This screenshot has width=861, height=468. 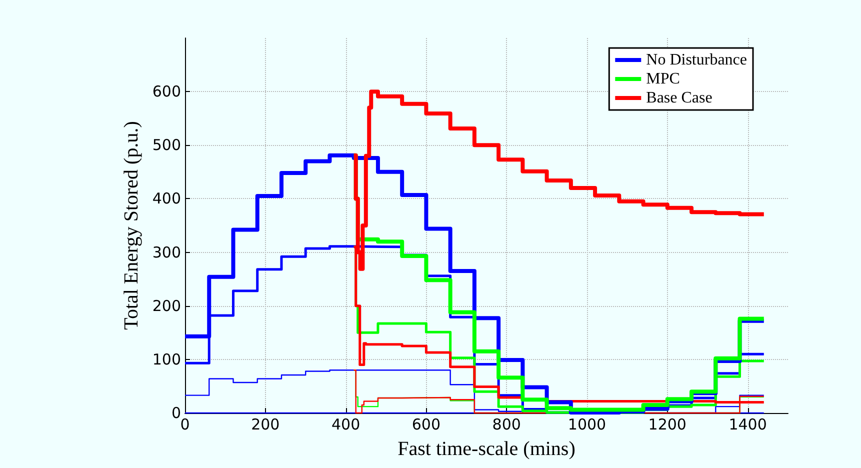 What do you see at coordinates (663, 79) in the screenshot?
I see `legend-label: MPC` at bounding box center [663, 79].